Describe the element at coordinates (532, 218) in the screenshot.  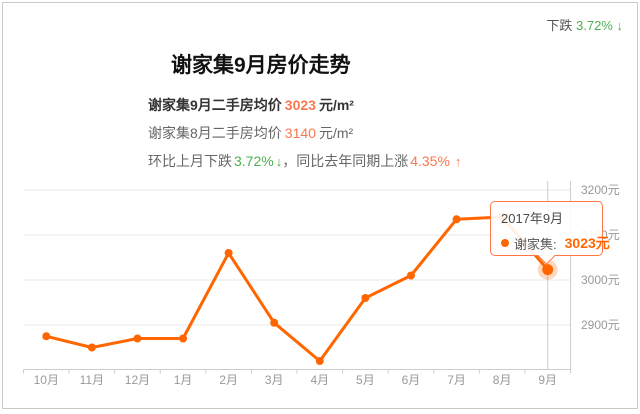
I see `tooltip-date: 2017年9月` at that location.